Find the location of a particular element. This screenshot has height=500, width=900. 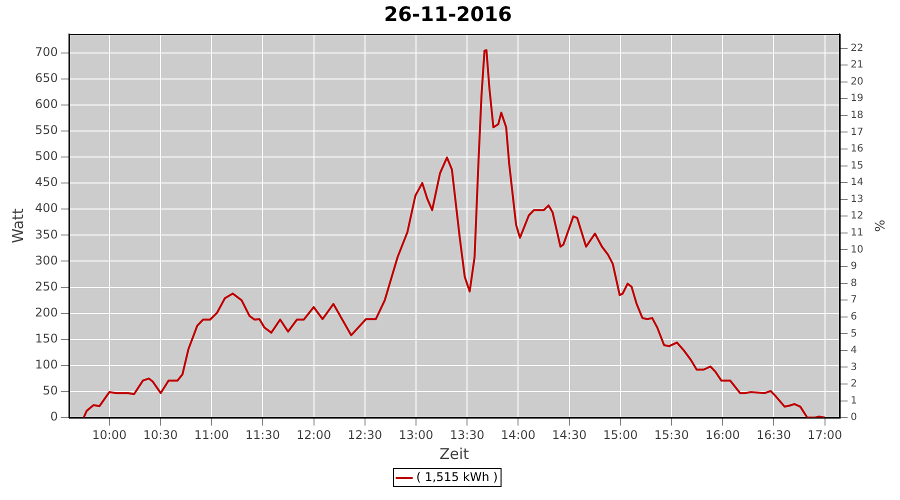

y2-tick-label: 0 is located at coordinates (854, 418).